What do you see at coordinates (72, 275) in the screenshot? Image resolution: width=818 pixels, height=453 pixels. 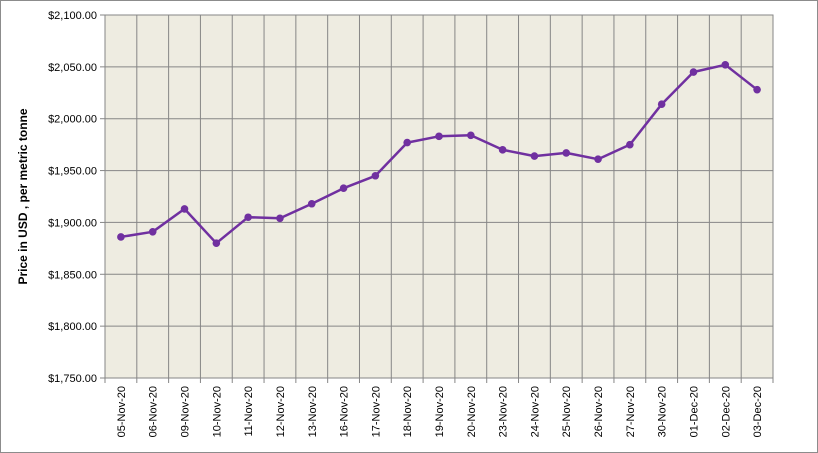 I see `y-tick-label: $1,850.00` at bounding box center [72, 275].